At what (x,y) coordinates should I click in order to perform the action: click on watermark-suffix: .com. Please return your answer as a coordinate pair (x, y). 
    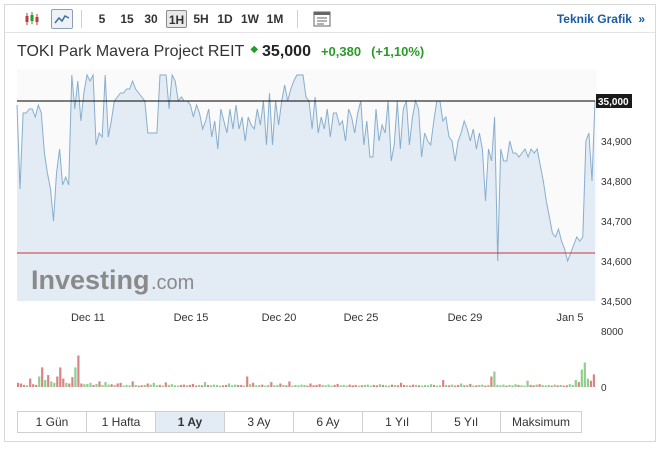
    Looking at the image, I should click on (172, 283).